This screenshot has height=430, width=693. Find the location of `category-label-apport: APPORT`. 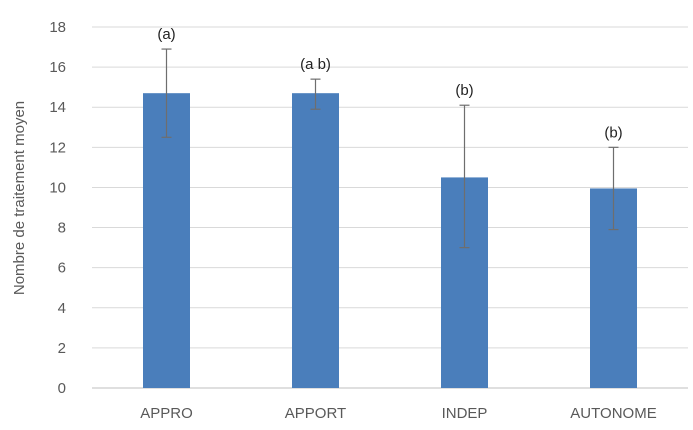

category-label-apport: APPORT is located at coordinates (315, 413).